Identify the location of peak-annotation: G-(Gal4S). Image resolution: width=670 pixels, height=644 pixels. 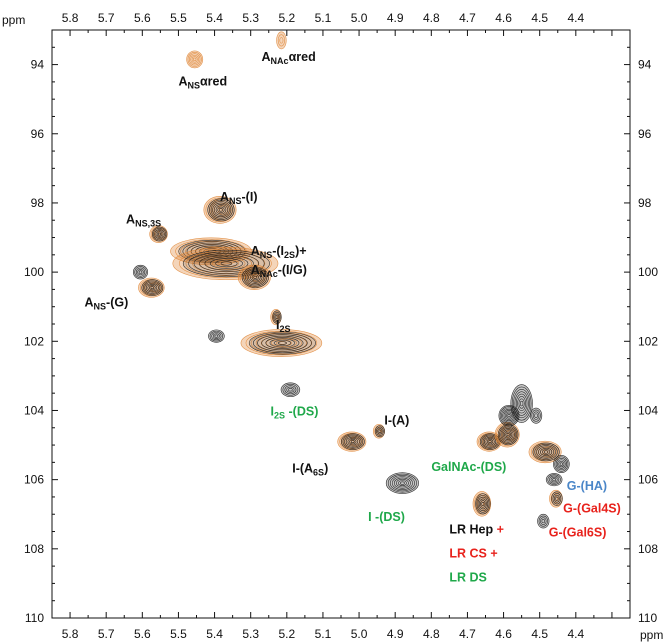
(592, 509).